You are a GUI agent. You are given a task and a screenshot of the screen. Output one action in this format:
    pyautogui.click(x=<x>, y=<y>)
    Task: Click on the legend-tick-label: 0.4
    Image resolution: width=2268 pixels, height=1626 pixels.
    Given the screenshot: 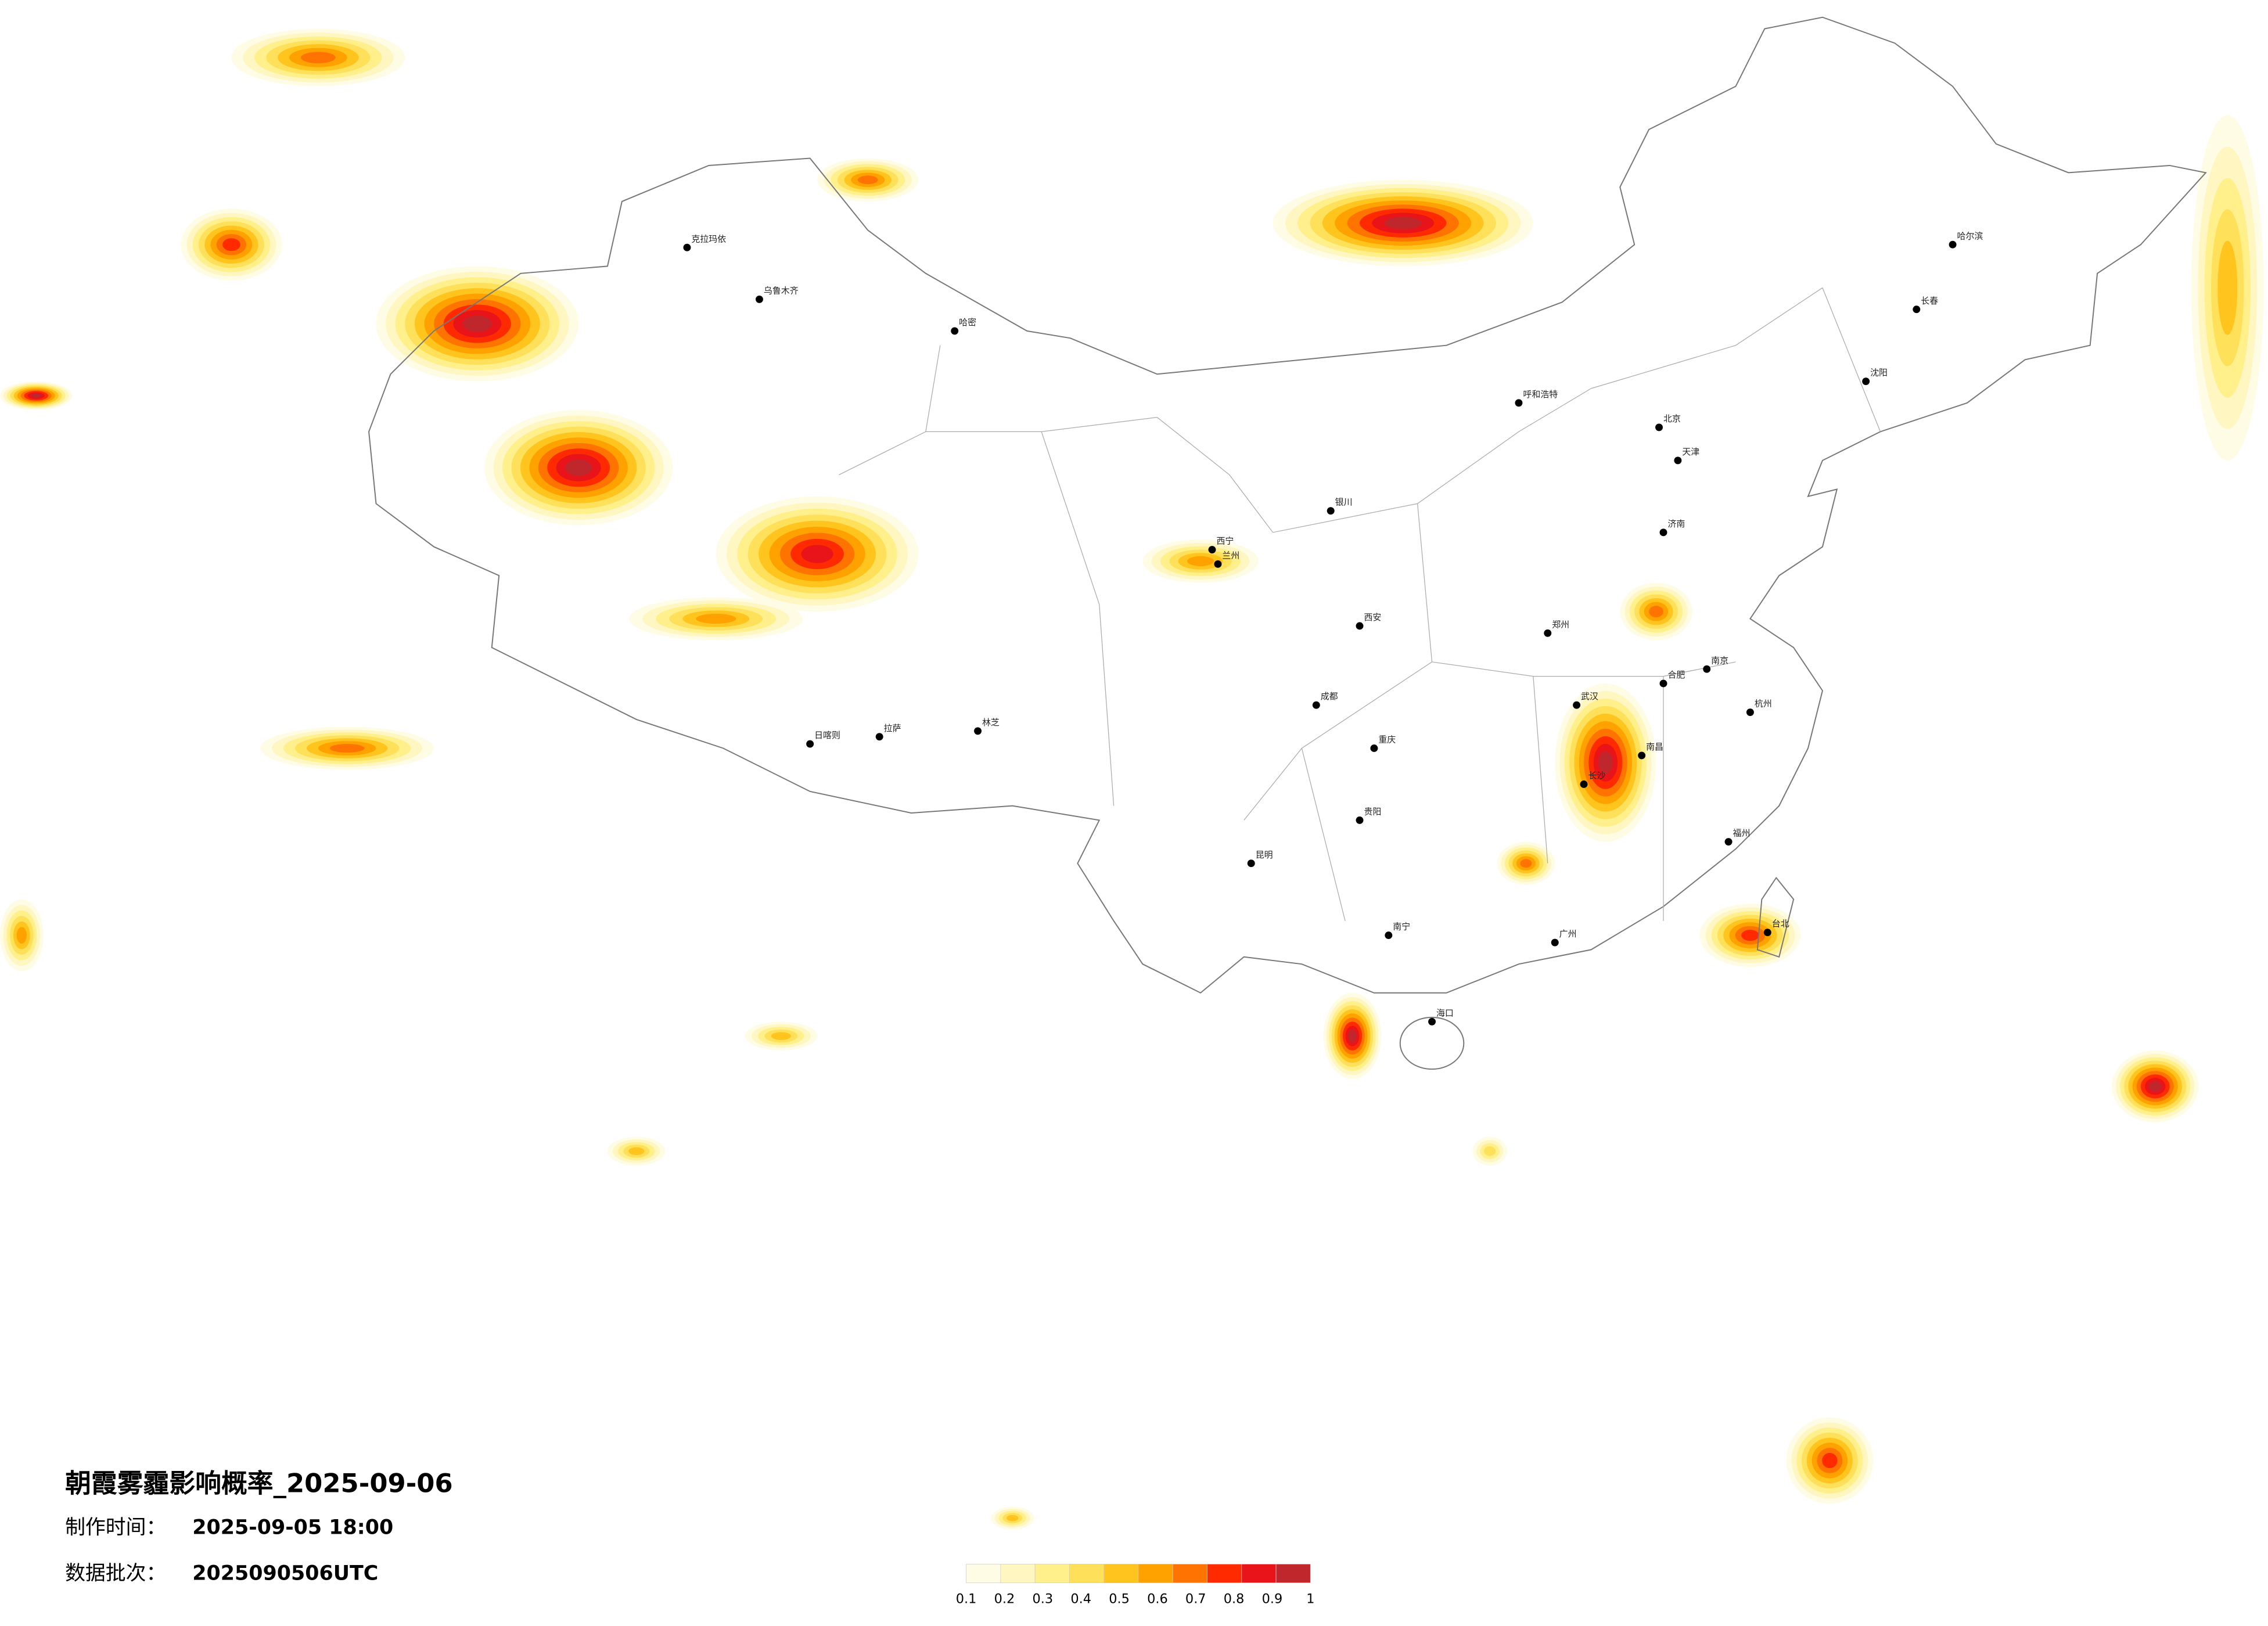 What is the action you would take?
    pyautogui.click(x=1080, y=1599)
    